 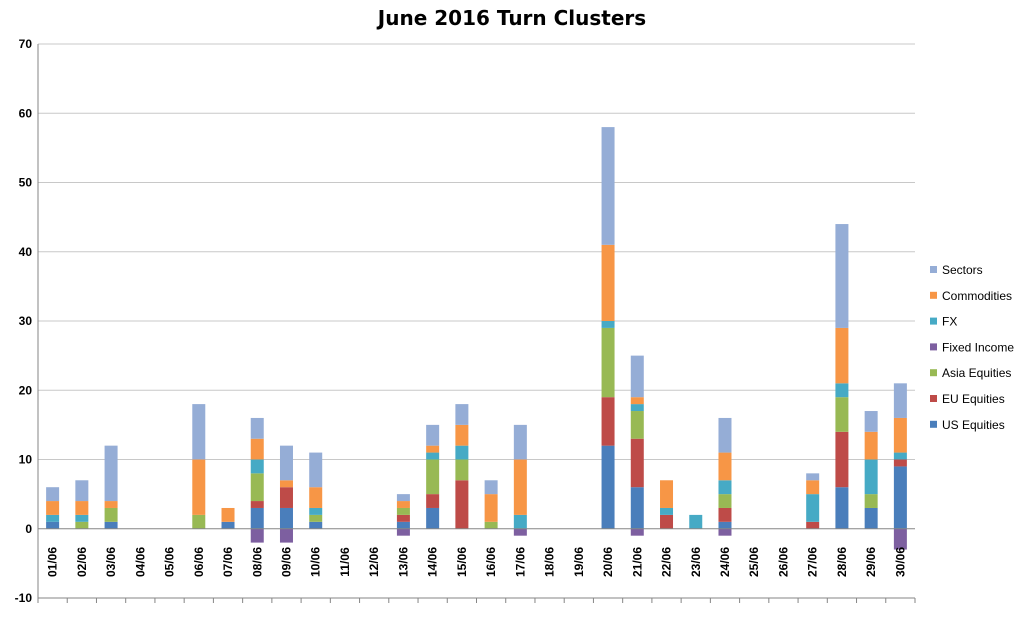 I want to click on x-tick-label: 14/06, so click(x=433, y=562).